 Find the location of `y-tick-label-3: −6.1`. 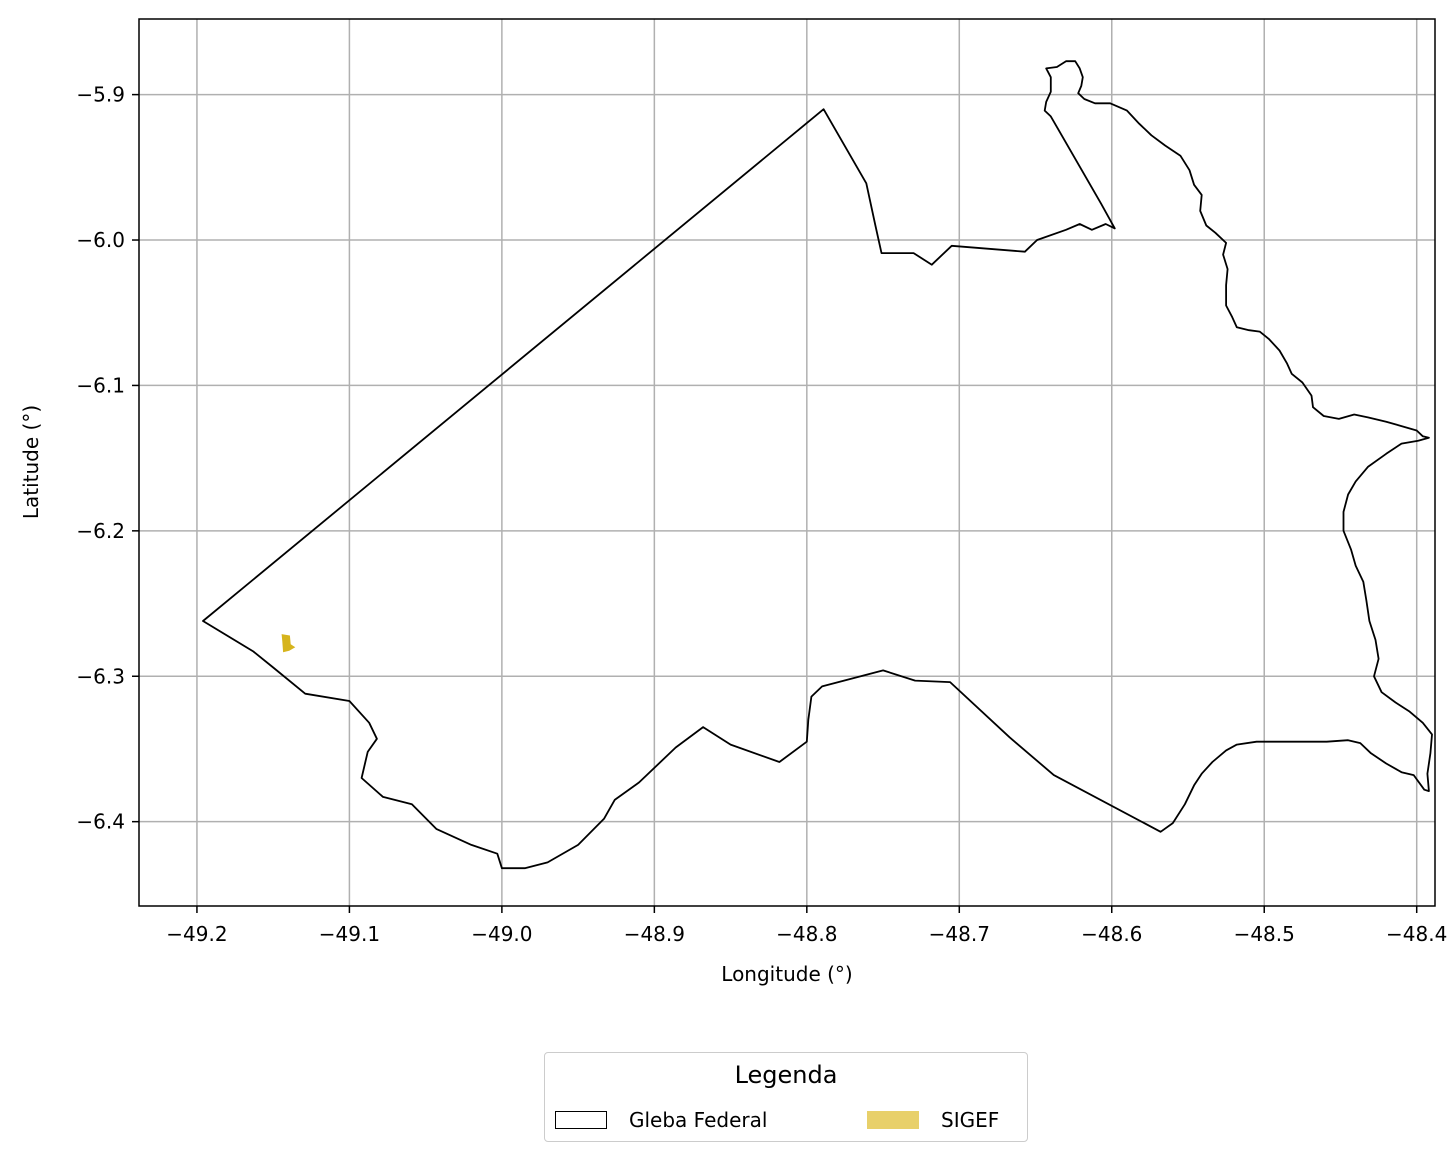

y-tick-label-3: −6.1 is located at coordinates (100, 385).